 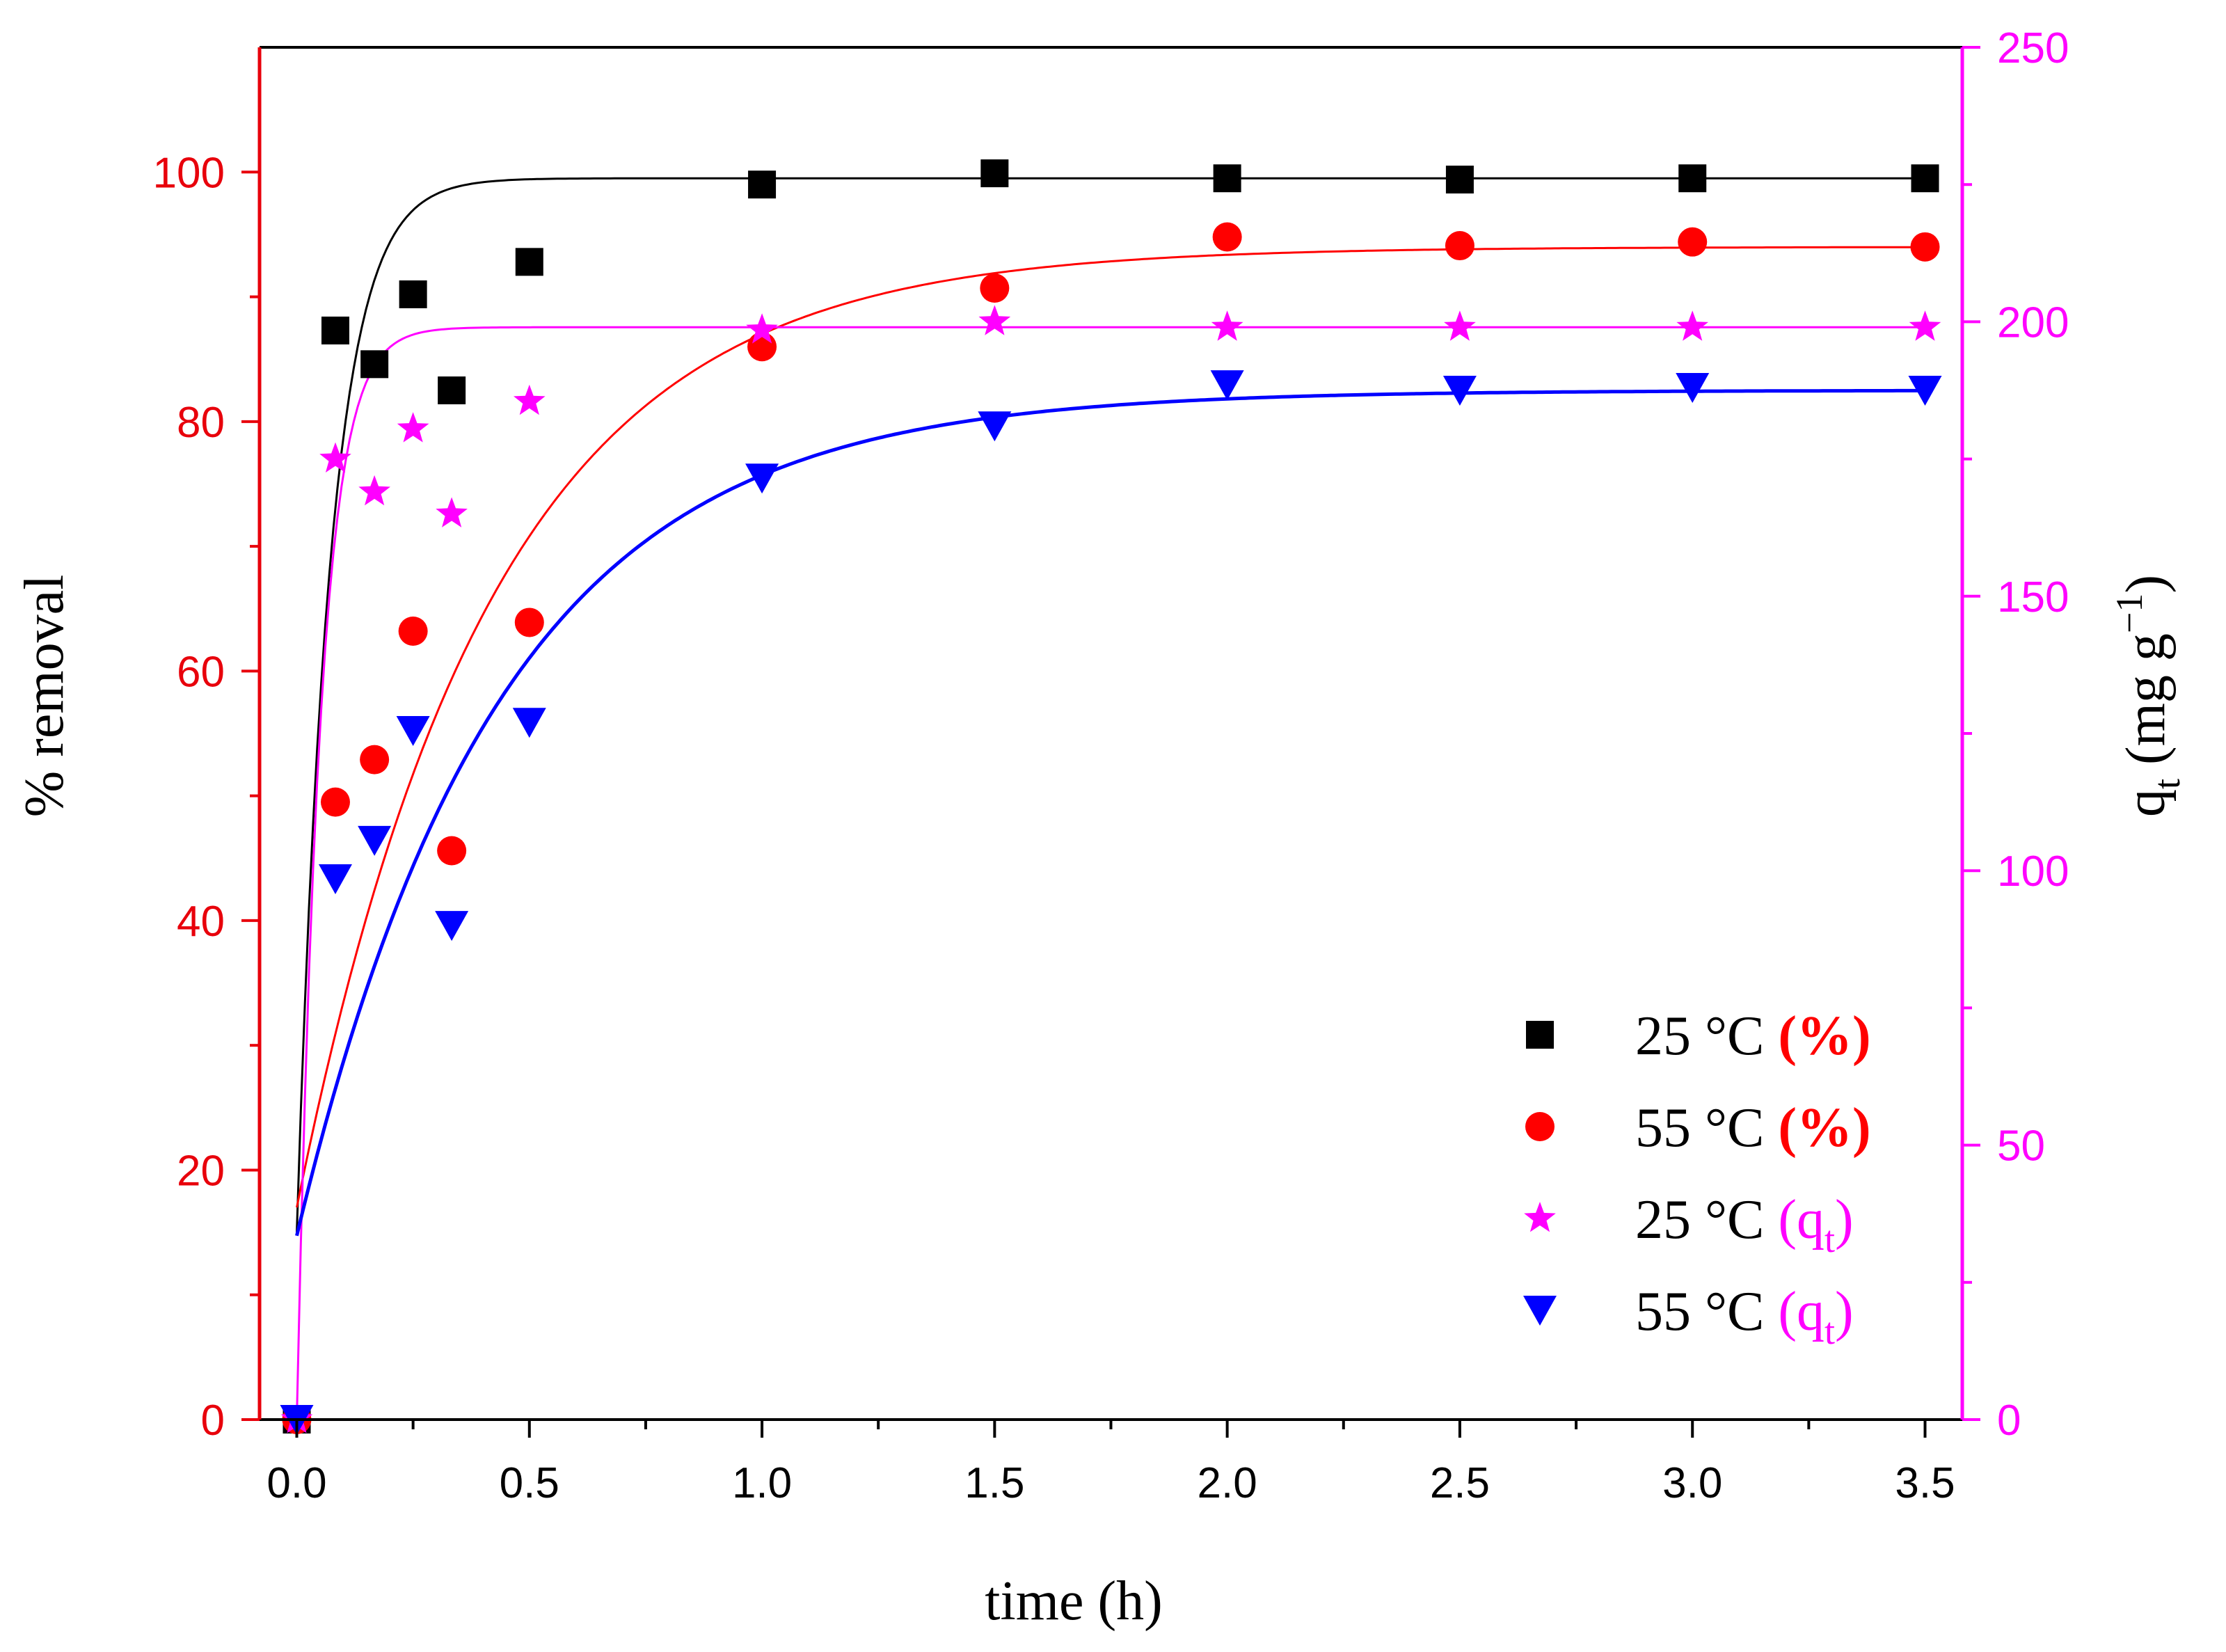 What do you see at coordinates (1707, 1219) in the screenshot?
I see `legend-label-text-2: 25 °C` at bounding box center [1707, 1219].